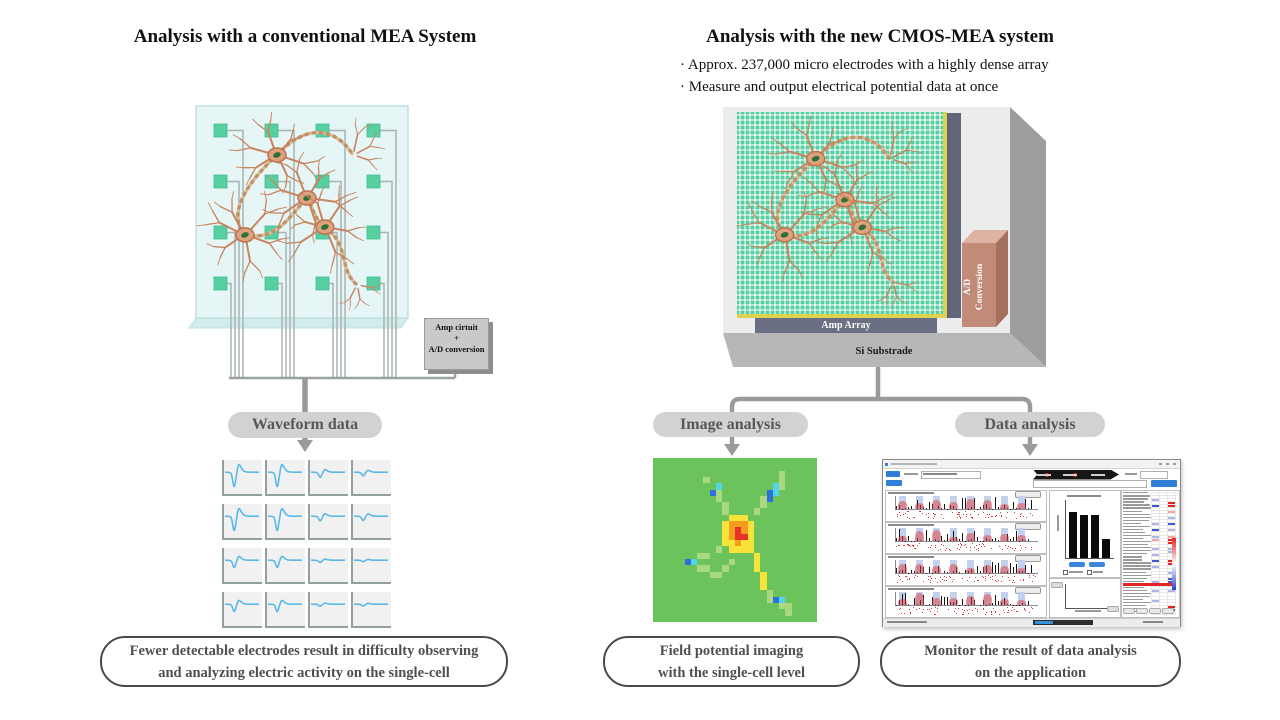 This screenshot has width=1280, height=720. I want to click on status-text, so click(1153, 622).